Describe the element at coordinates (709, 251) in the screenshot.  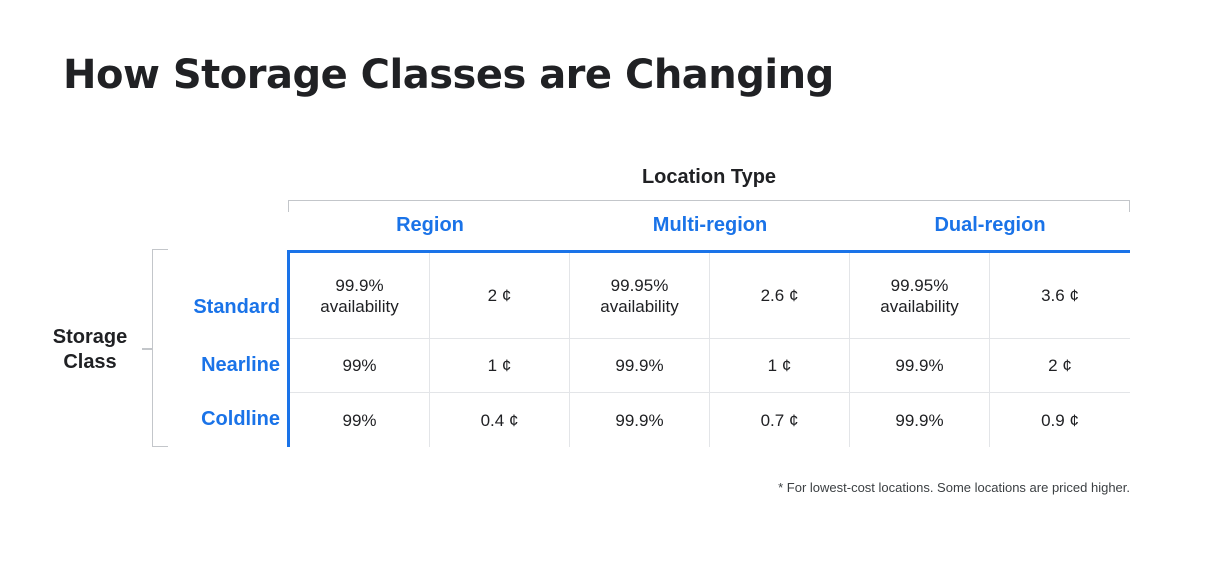
I see `table-top-rule` at that location.